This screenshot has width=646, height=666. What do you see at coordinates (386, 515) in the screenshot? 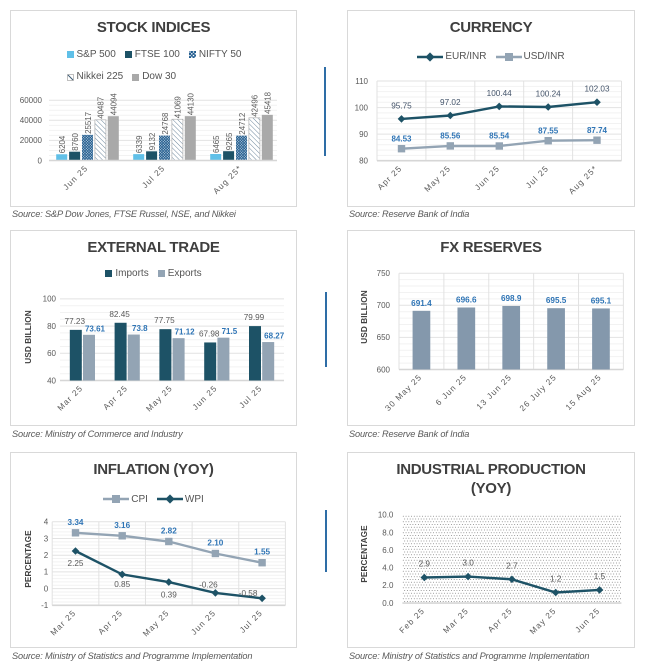
I see `svg-text: 10.0` at bounding box center [386, 515].